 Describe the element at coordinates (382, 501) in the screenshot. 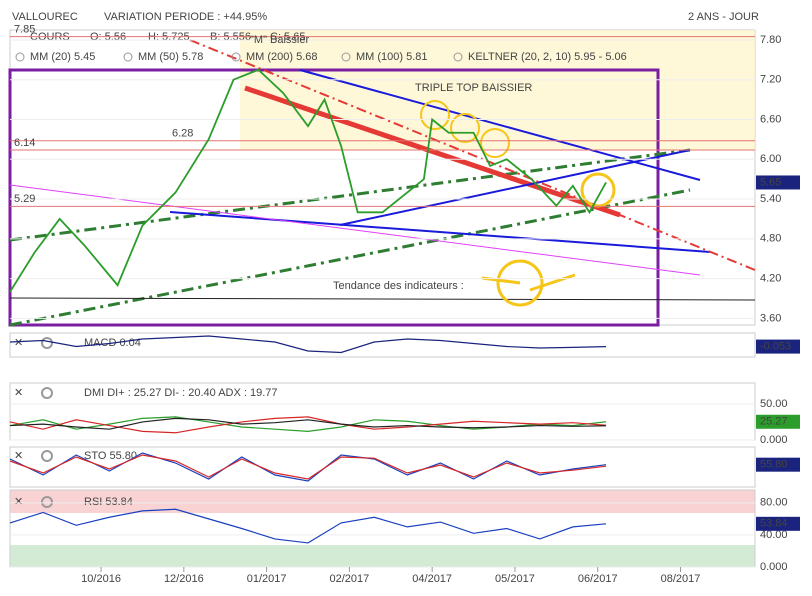

I see `overbought-zone` at that location.